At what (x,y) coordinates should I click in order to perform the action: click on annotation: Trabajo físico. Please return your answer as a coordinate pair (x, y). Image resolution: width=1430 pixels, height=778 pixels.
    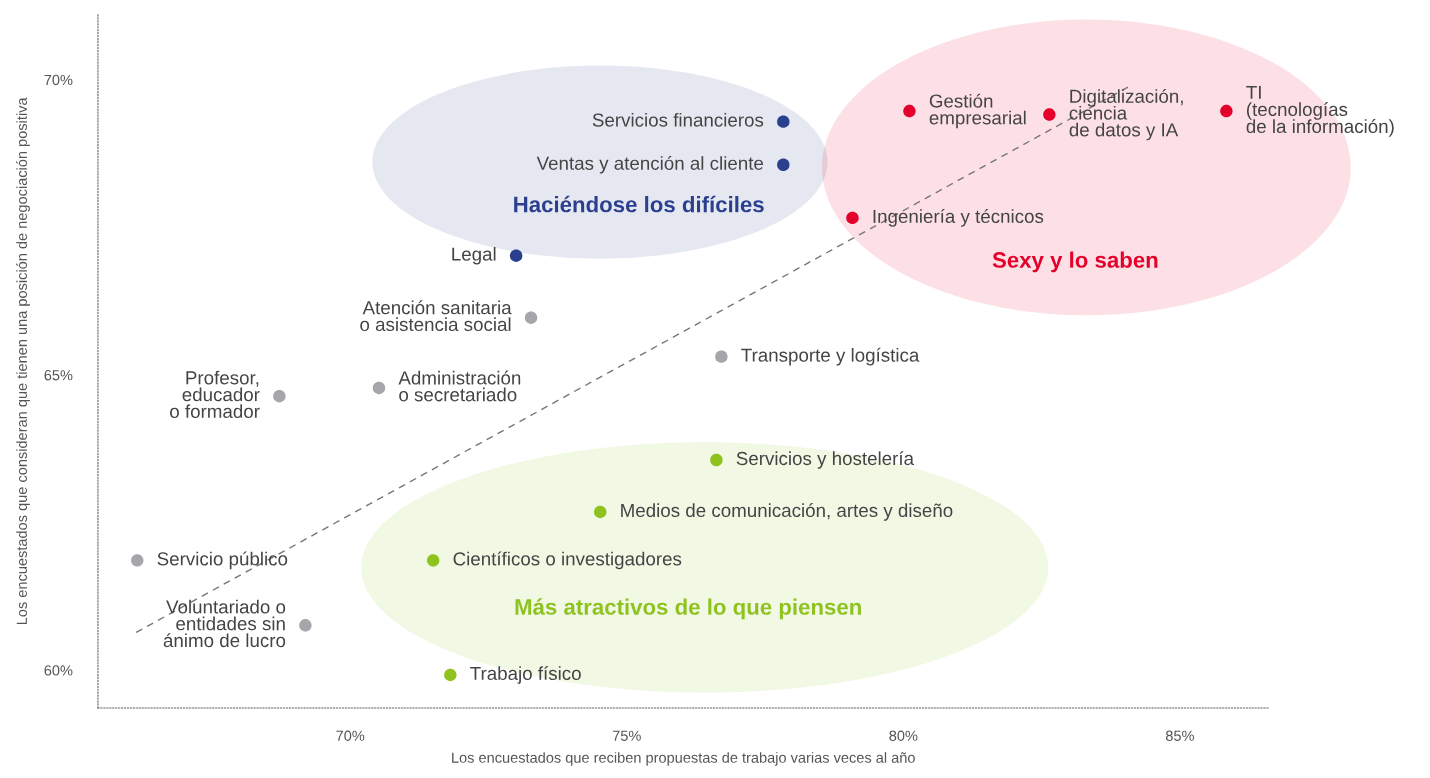
    Looking at the image, I should click on (525, 675).